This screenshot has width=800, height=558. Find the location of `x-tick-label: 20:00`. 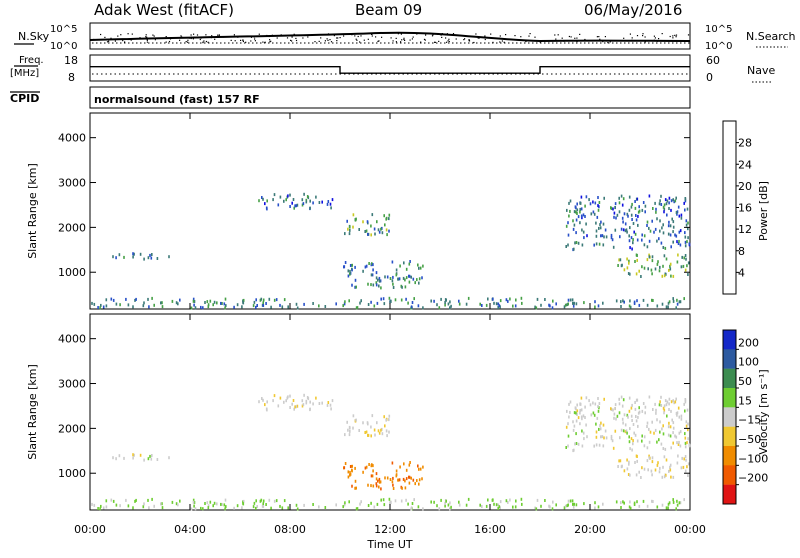

x-tick-label: 20:00 is located at coordinates (590, 529).